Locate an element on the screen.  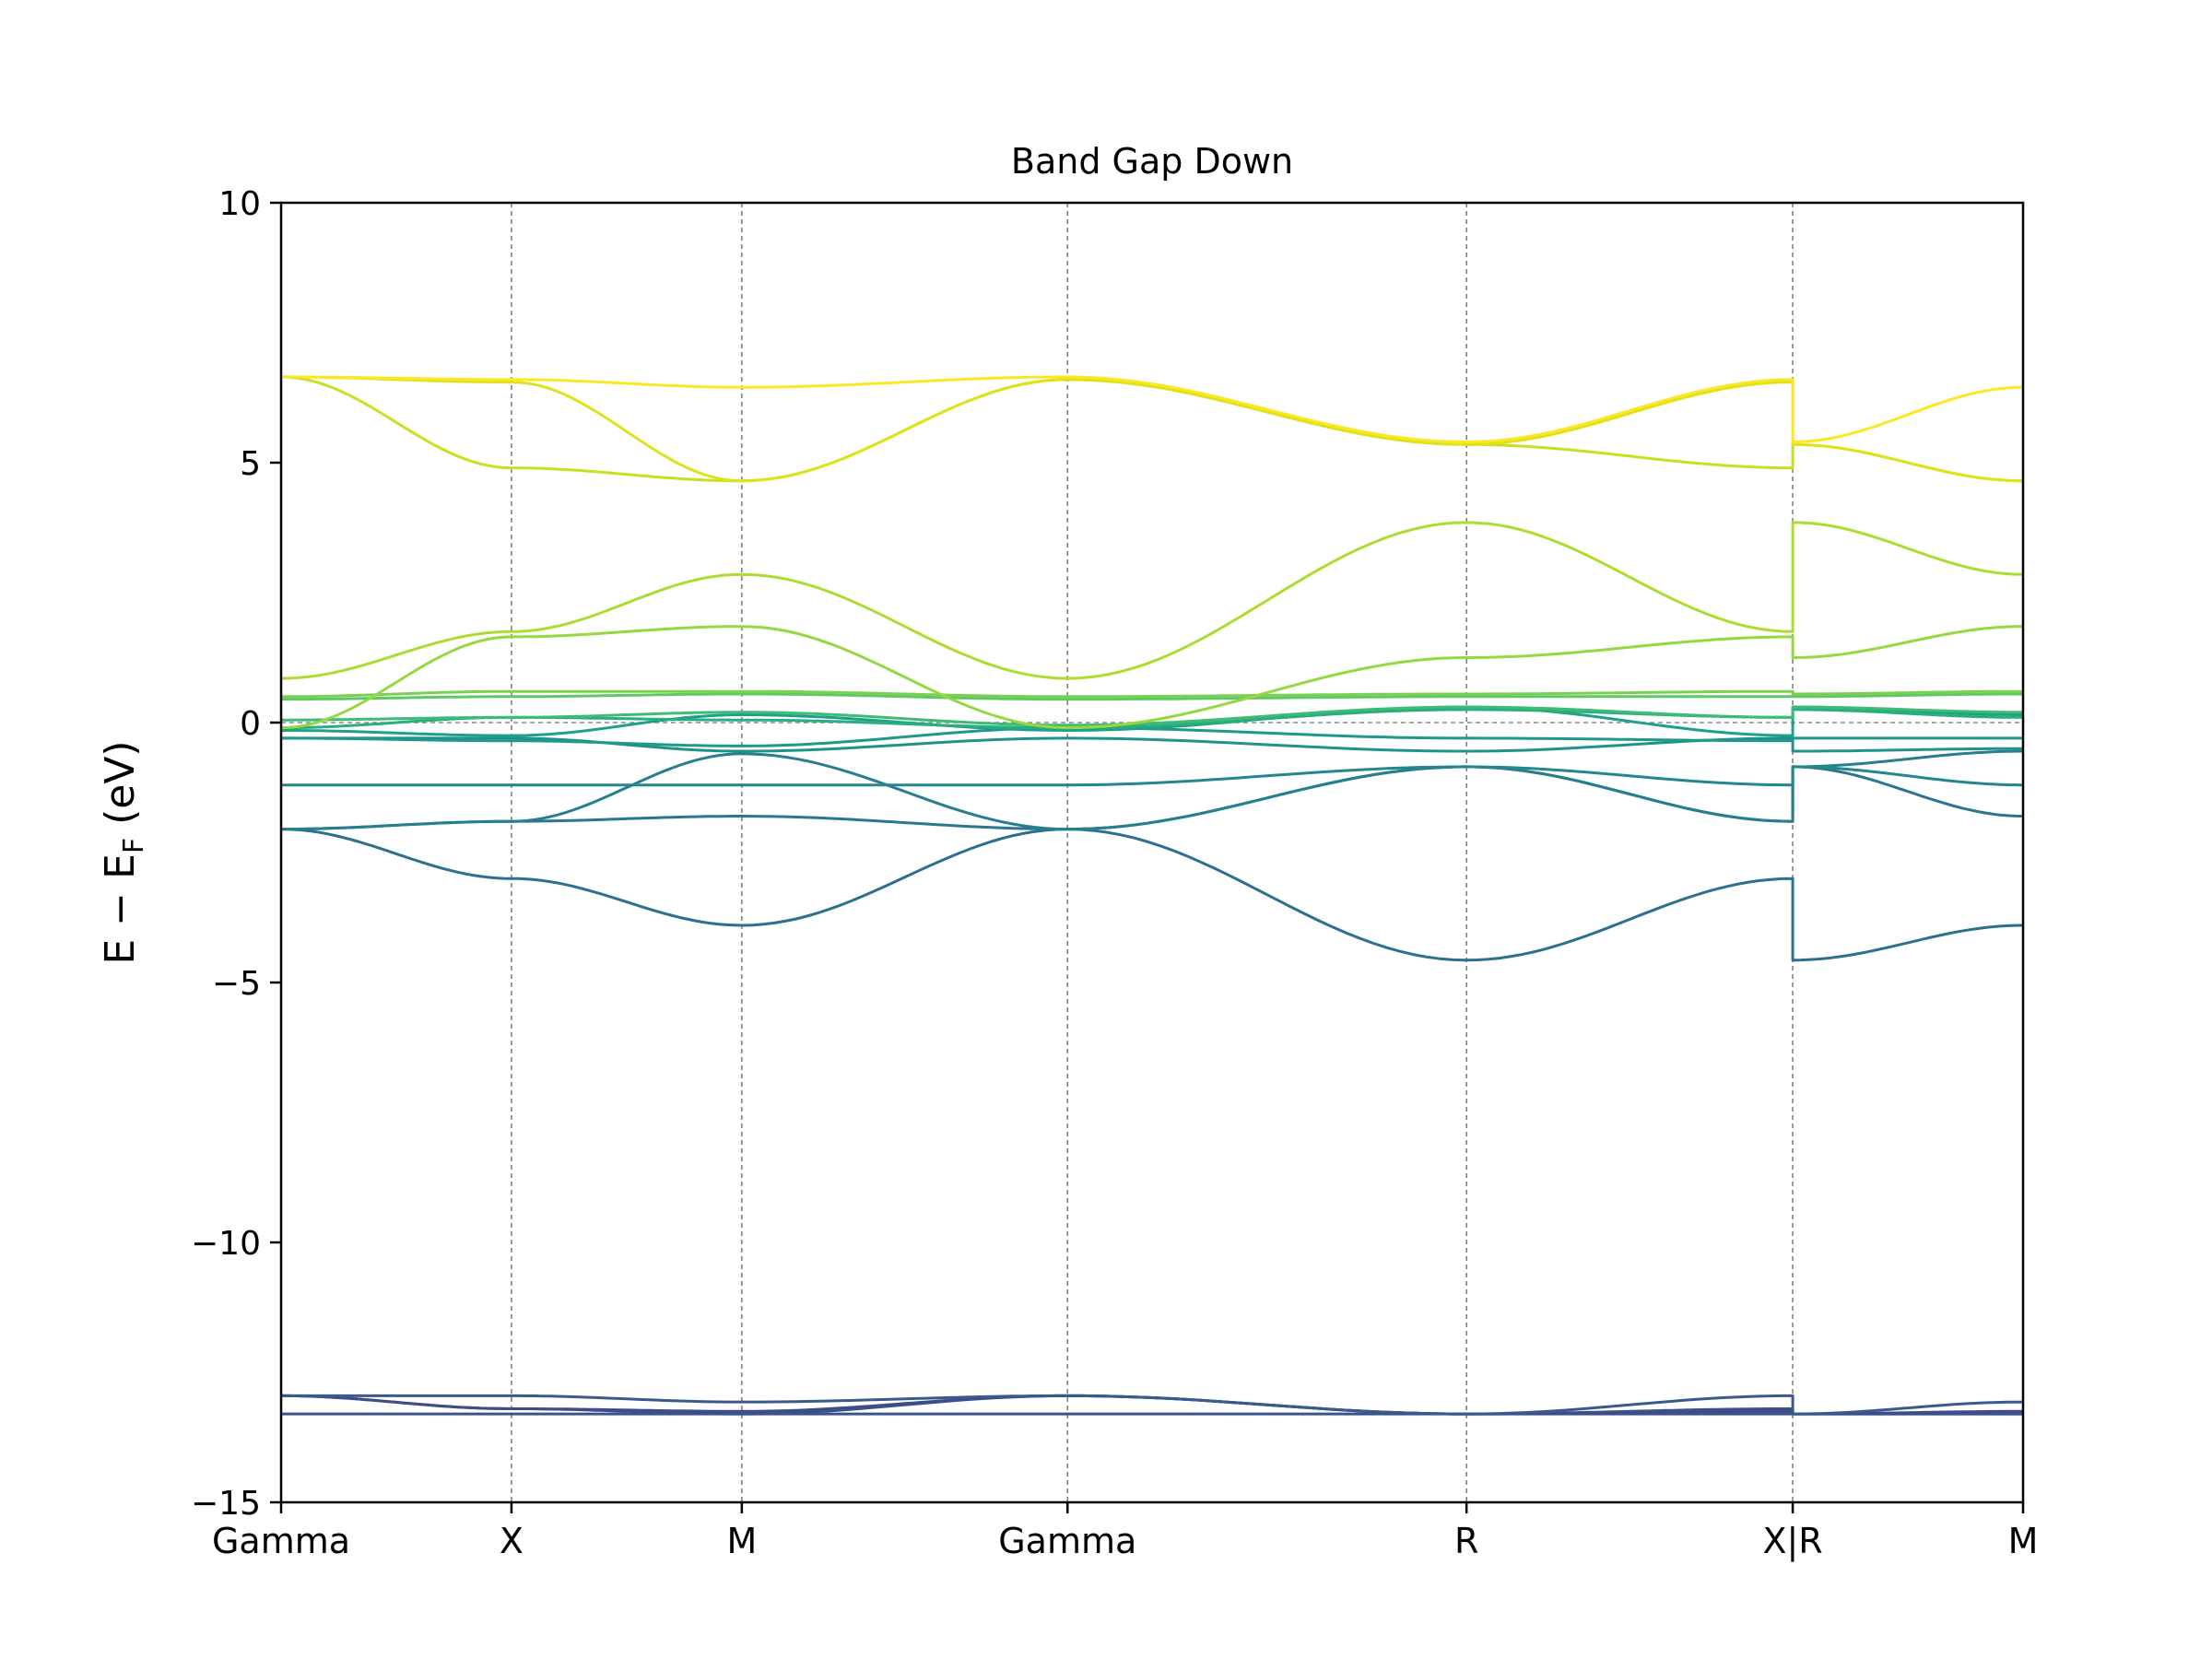
y-axis-label: E − EF (eV) is located at coordinates (123, 852).